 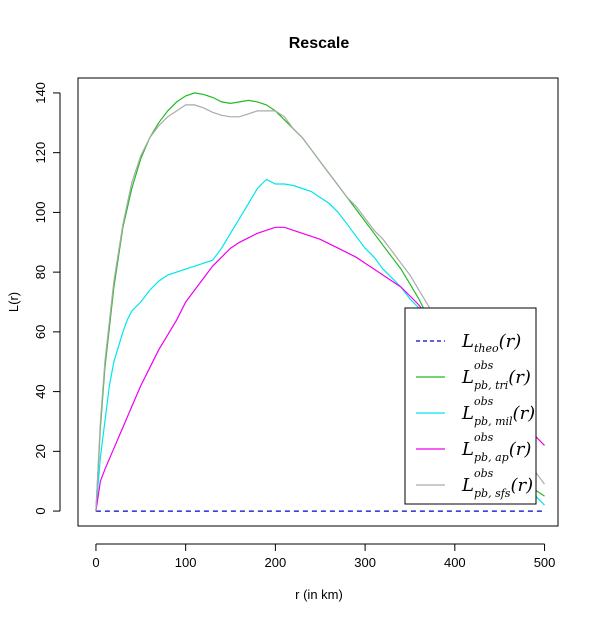 I want to click on x-tick-label-3: 300, so click(x=365, y=562).